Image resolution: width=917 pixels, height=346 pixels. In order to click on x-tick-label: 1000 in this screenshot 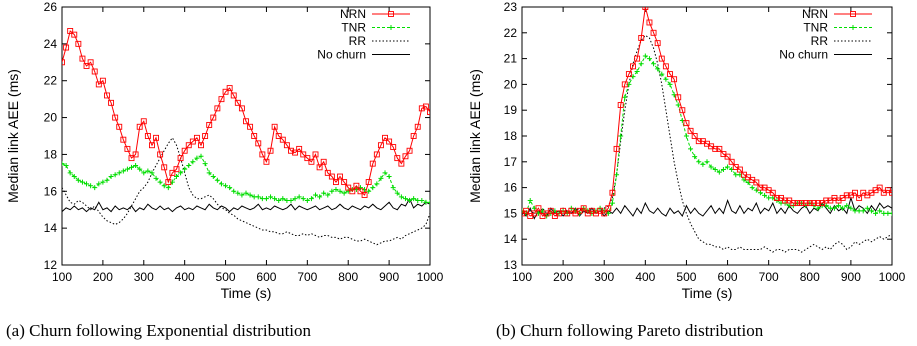, I will do `click(892, 277)`.